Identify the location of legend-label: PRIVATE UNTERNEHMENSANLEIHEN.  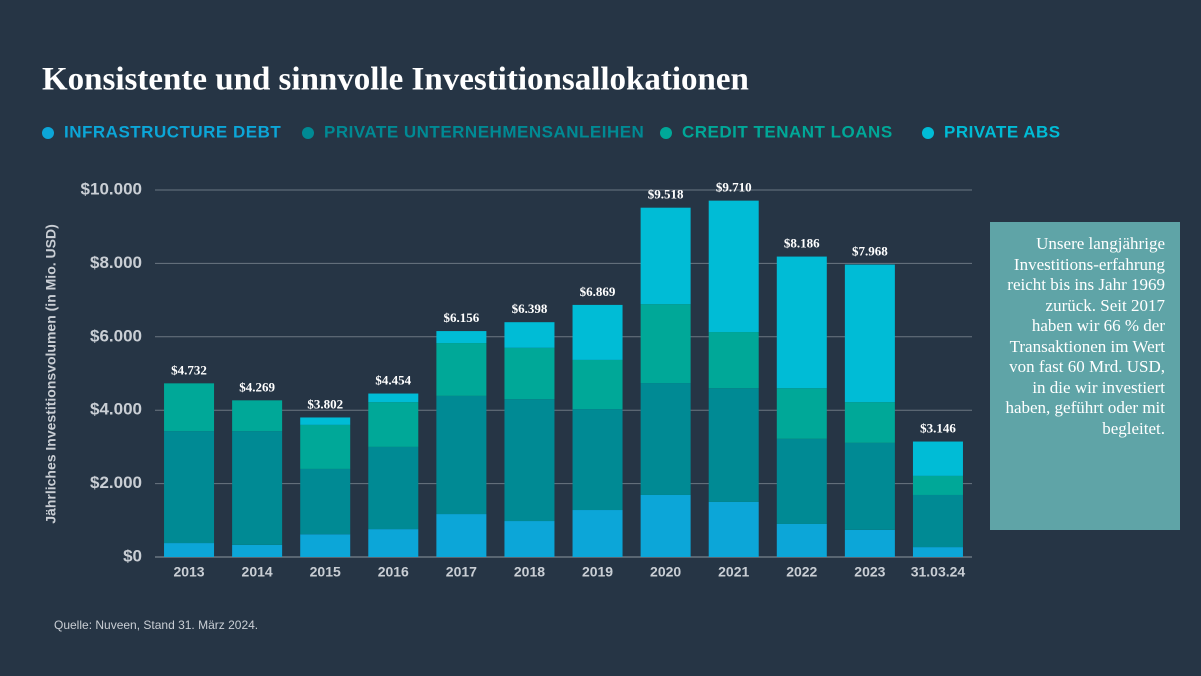
(484, 131).